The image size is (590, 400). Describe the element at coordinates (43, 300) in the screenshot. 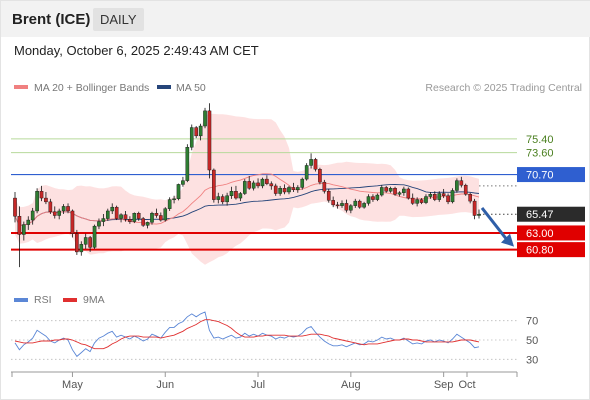

I see `rsi-legend-label: RSI` at that location.